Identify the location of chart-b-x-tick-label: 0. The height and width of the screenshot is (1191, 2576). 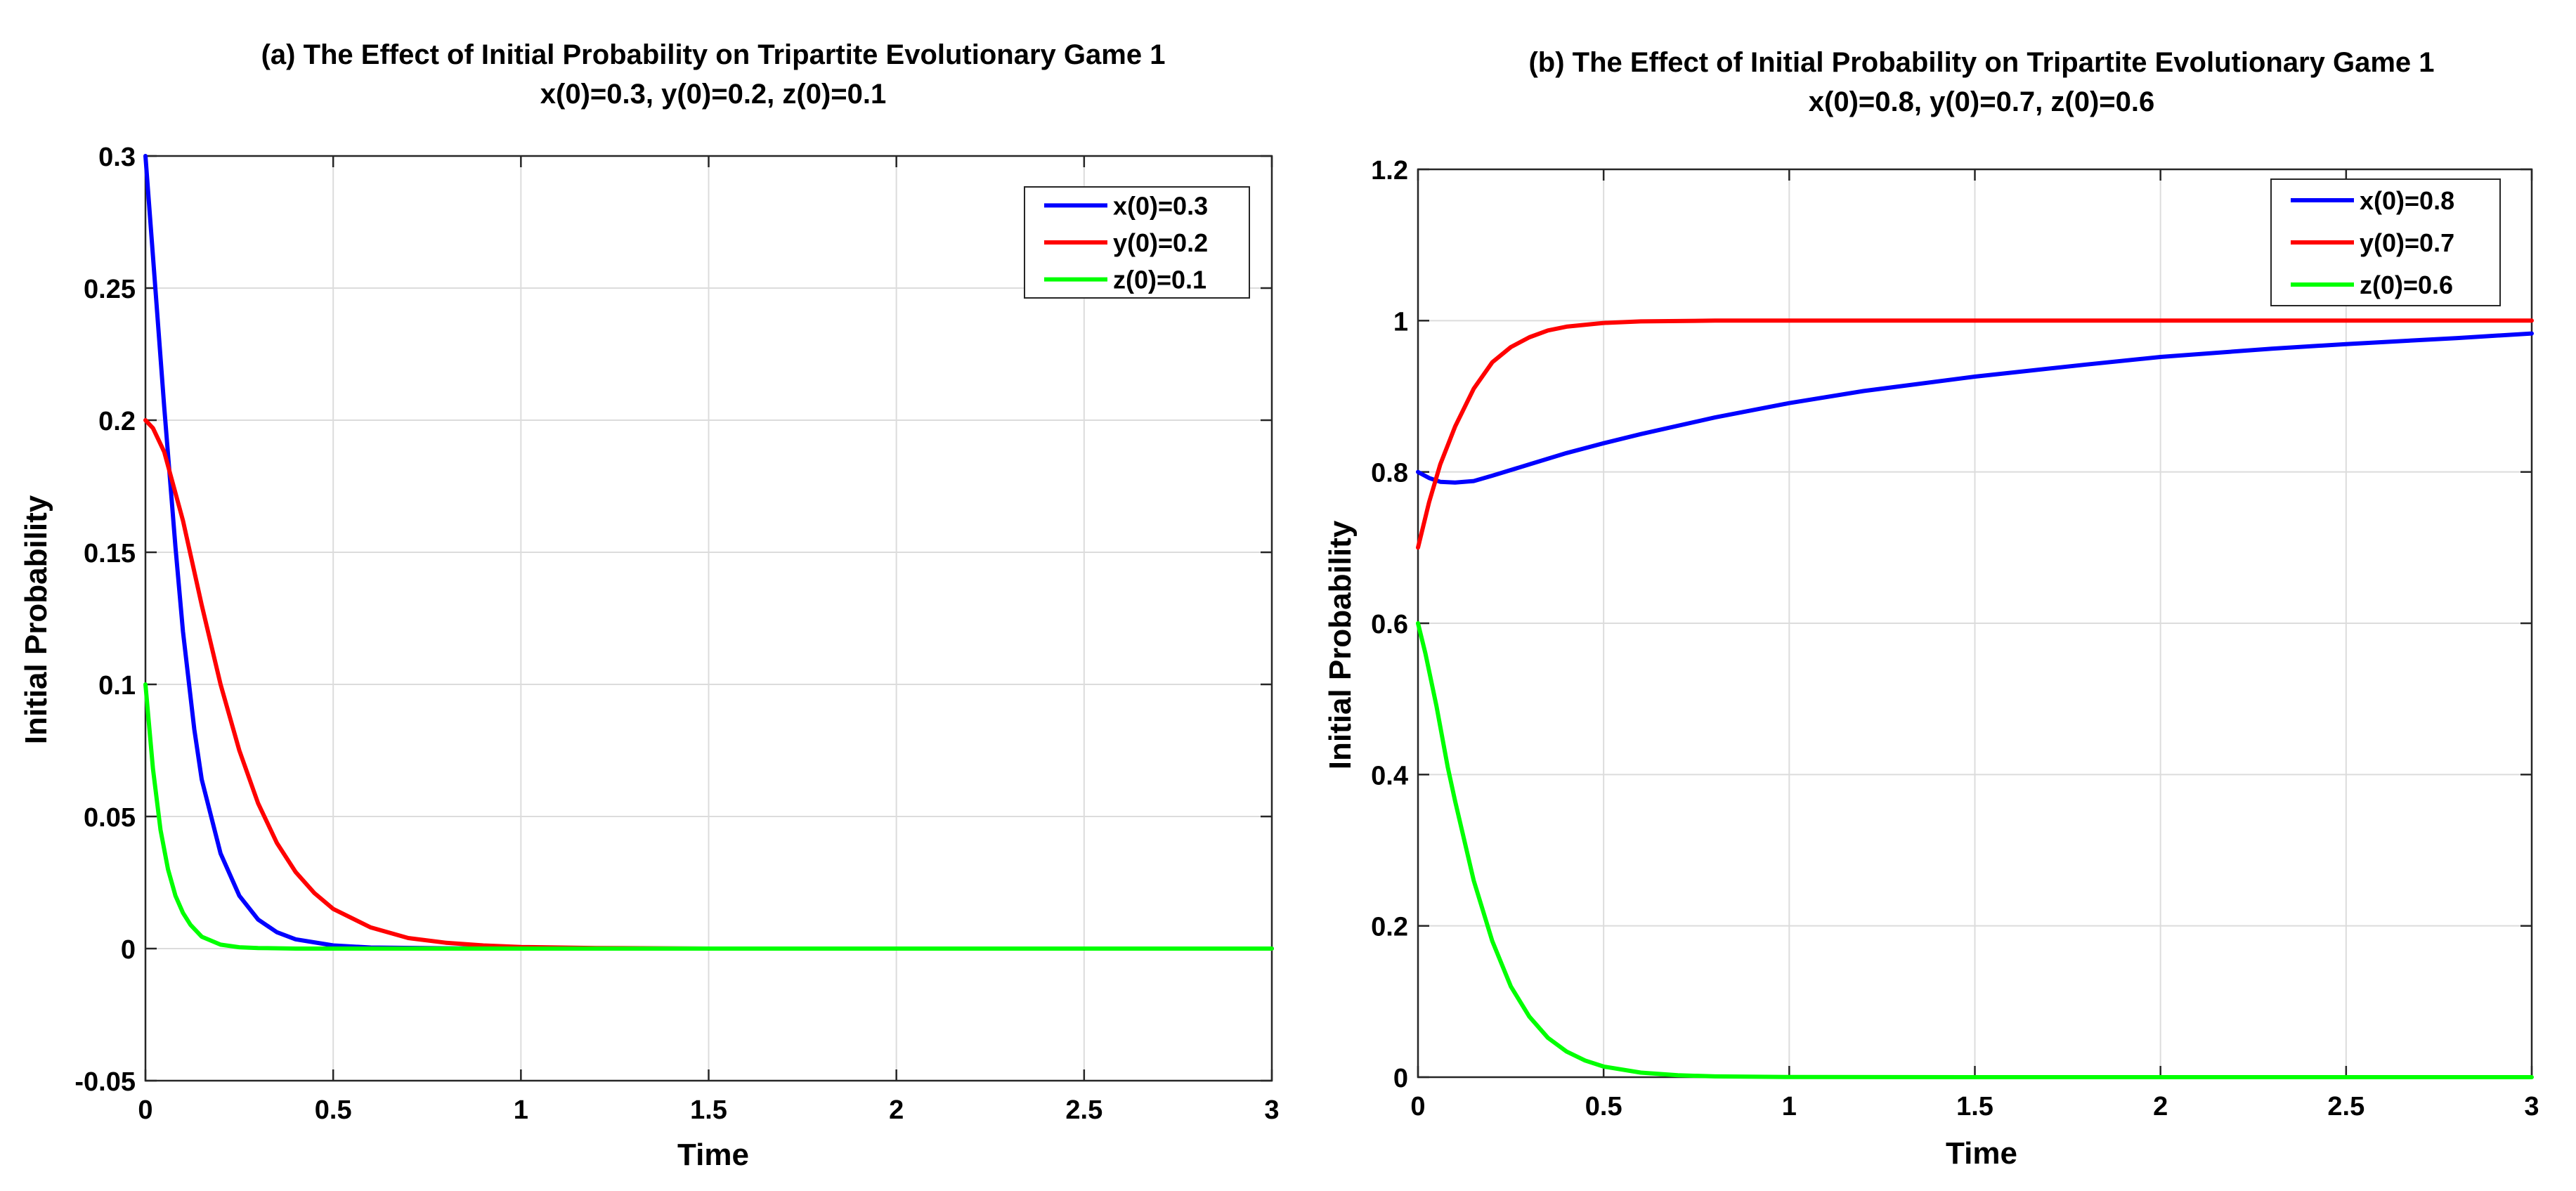
(1417, 1106).